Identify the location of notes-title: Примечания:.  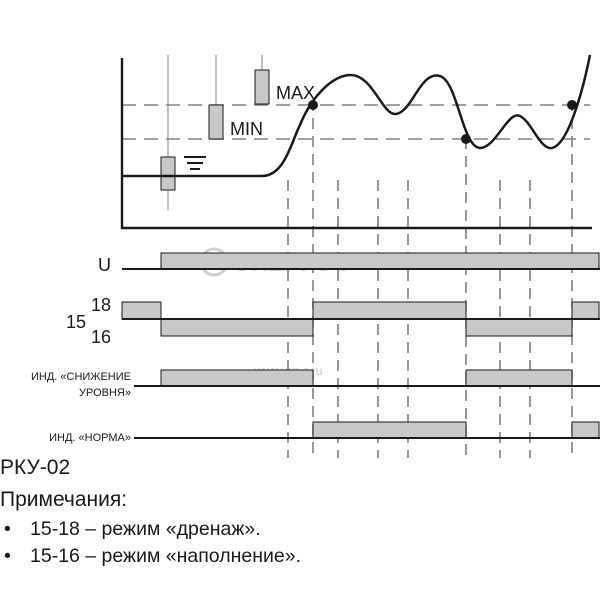
(64, 499).